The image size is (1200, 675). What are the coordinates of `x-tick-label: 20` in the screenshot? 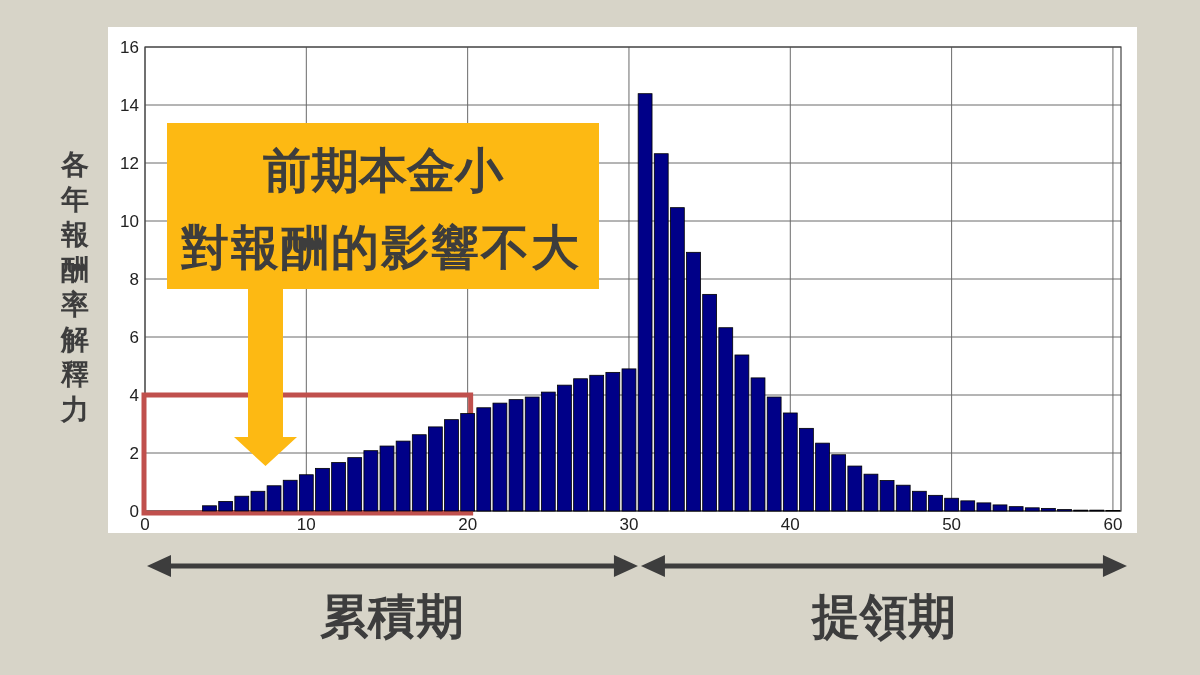 It's located at (468, 524).